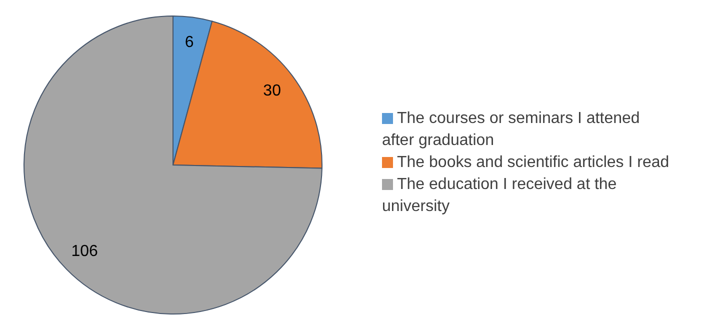  Describe the element at coordinates (272, 91) in the screenshot. I see `data-label: 30` at that location.